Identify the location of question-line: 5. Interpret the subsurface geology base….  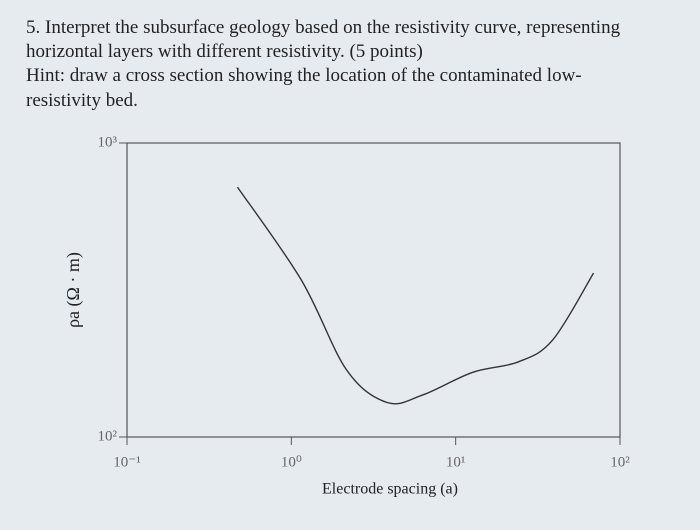
(323, 27).